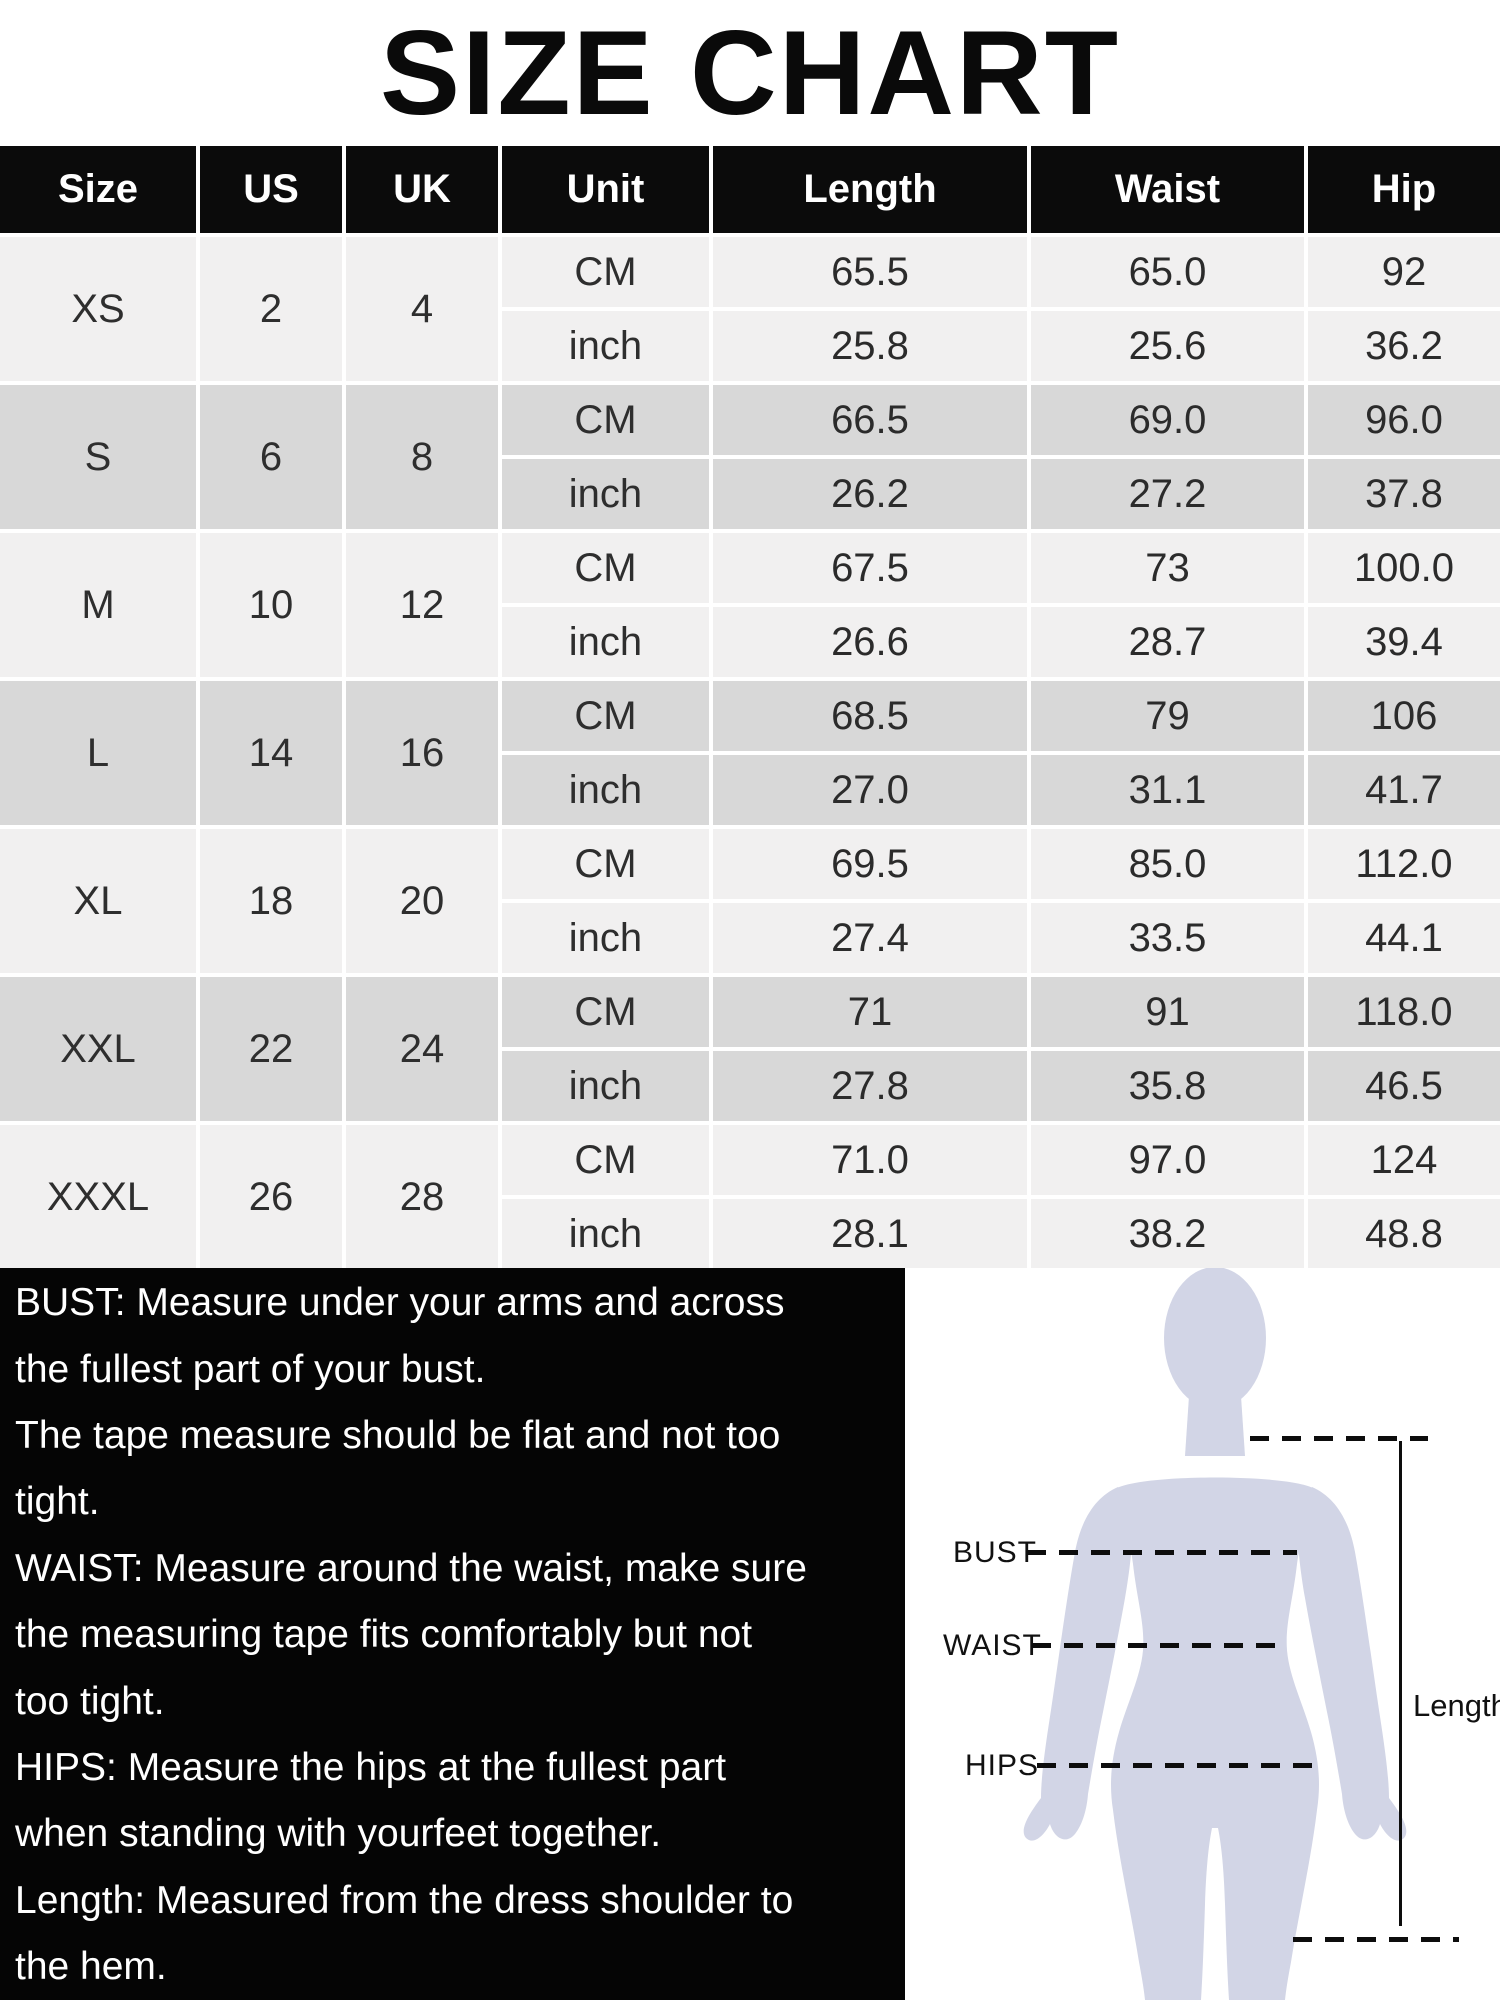  Describe the element at coordinates (870, 272) in the screenshot. I see `length-cm-cell: 65.5` at that location.